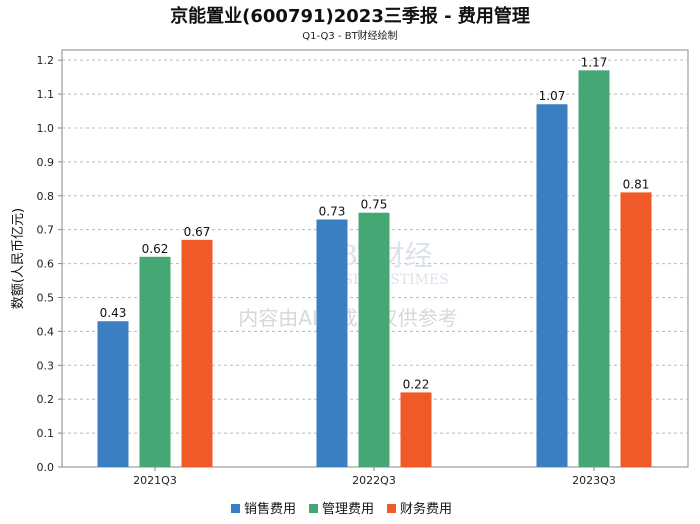 The height and width of the screenshot is (524, 700). Describe the element at coordinates (46, 331) in the screenshot. I see `y-tick-label: 0.4` at that location.